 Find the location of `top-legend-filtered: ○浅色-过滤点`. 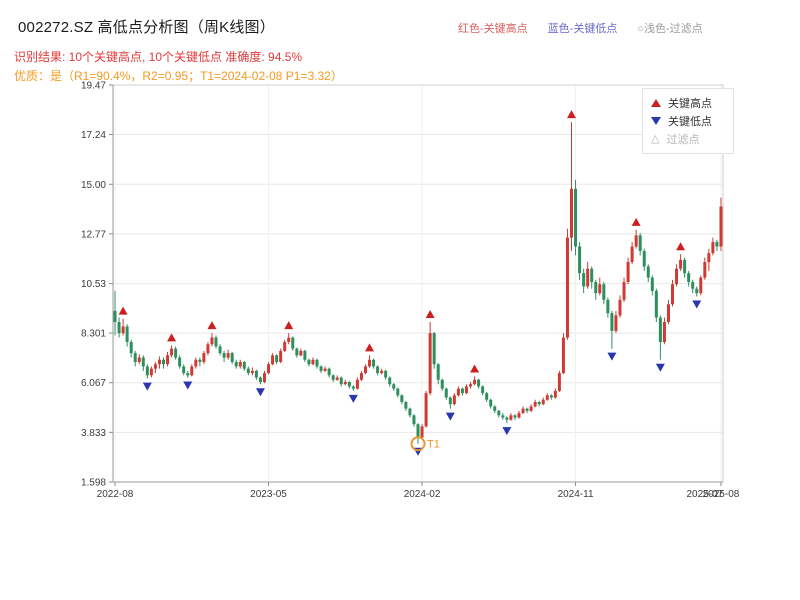

top-legend-filtered: ○浅色-过滤点 is located at coordinates (670, 29).